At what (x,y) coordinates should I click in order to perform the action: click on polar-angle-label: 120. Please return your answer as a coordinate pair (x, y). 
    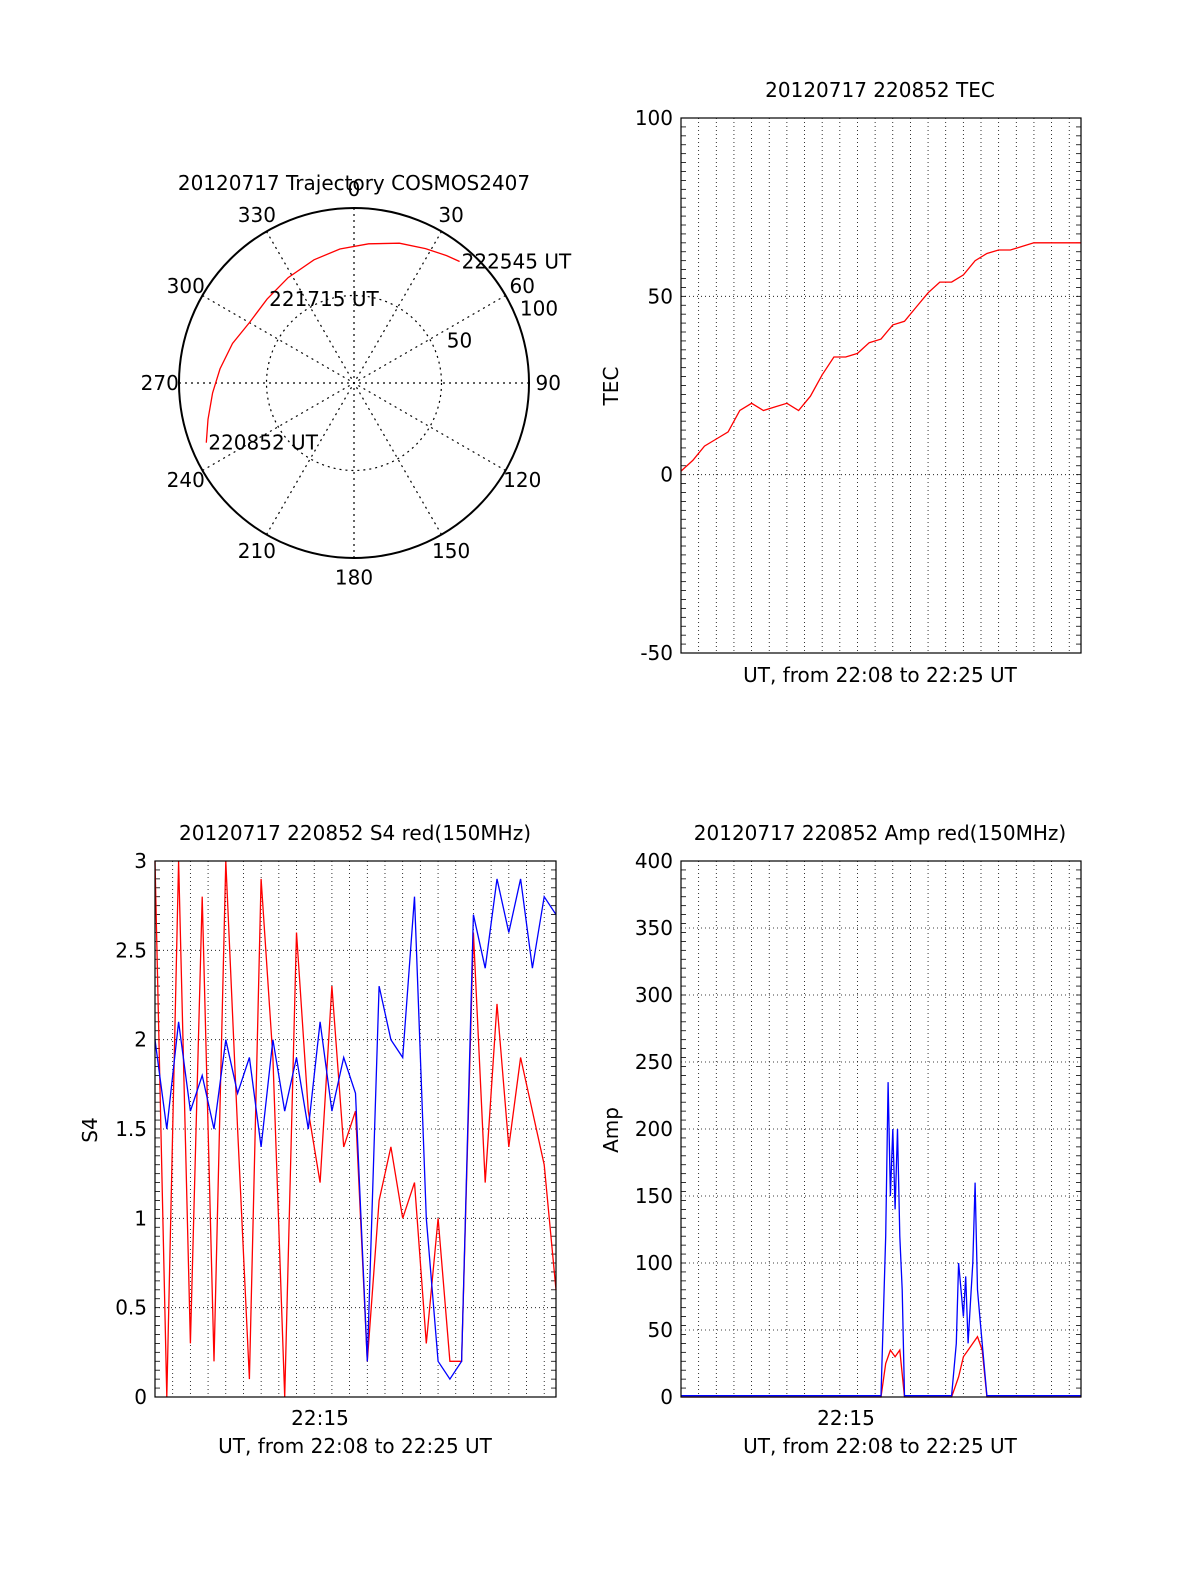
    Looking at the image, I should click on (522, 480).